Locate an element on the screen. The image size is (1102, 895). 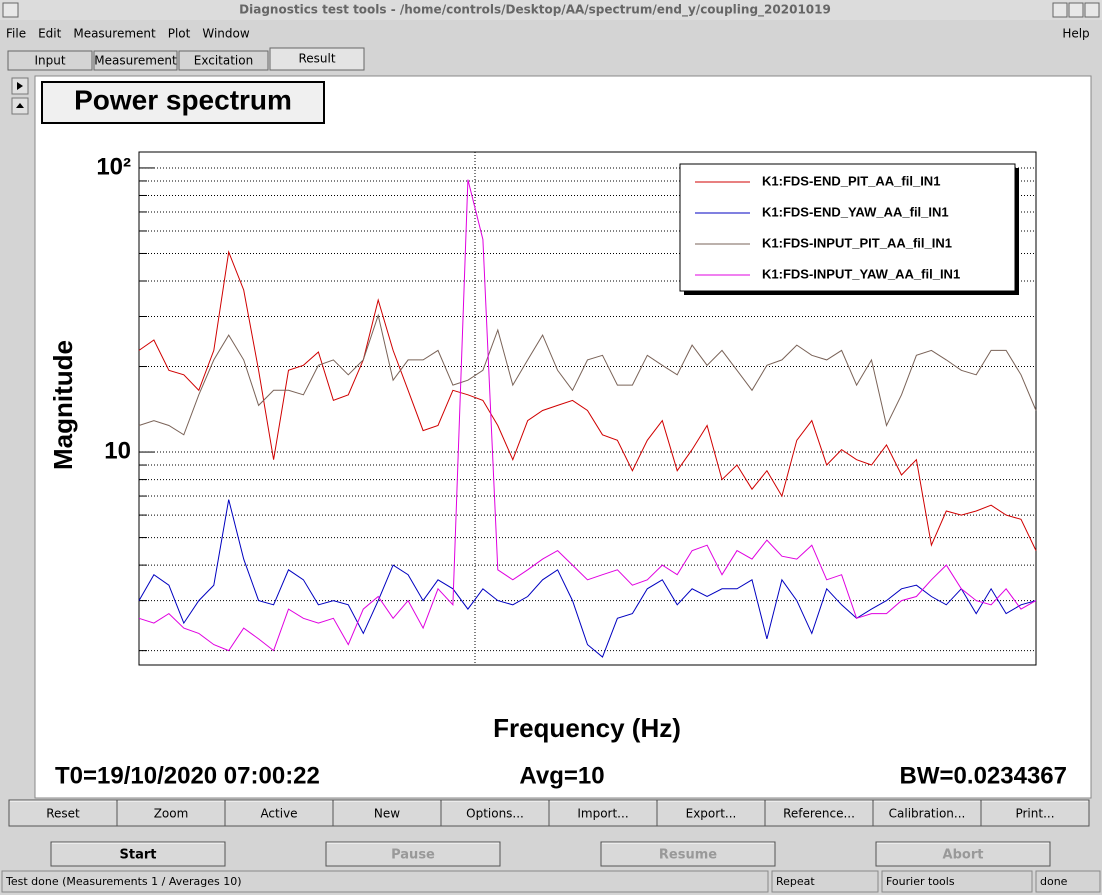
y-tick-label: 10² is located at coordinates (113, 166).